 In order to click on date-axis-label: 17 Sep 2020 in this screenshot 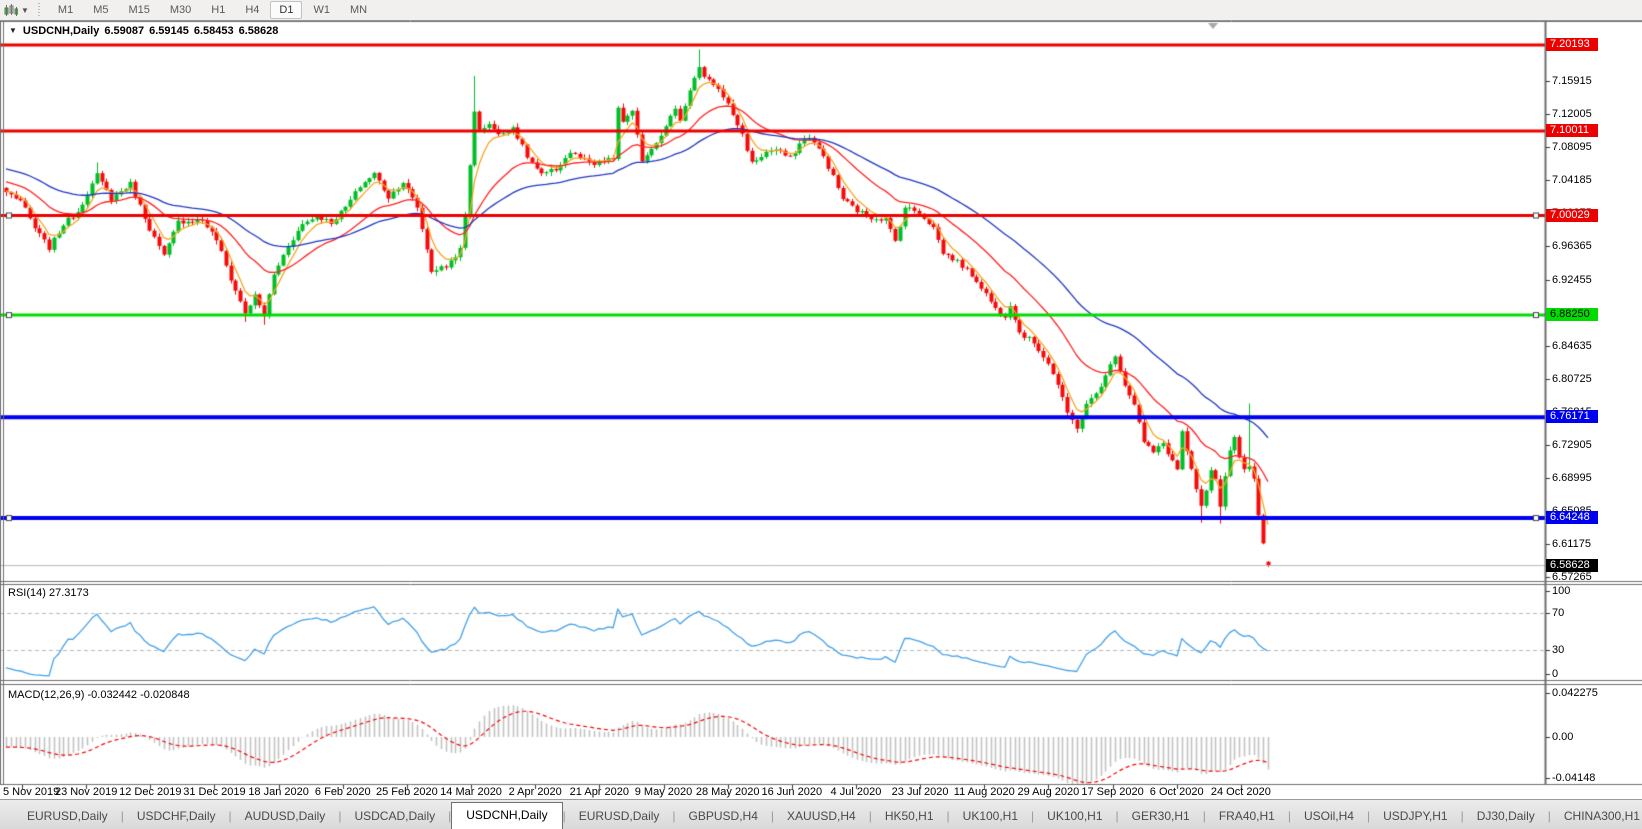, I will do `click(1112, 792)`.